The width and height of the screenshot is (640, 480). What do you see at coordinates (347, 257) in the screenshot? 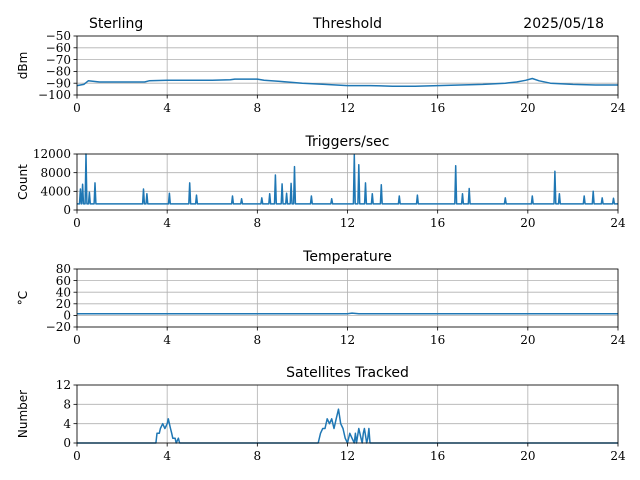
I see `temperature-title: Temperature` at bounding box center [347, 257].